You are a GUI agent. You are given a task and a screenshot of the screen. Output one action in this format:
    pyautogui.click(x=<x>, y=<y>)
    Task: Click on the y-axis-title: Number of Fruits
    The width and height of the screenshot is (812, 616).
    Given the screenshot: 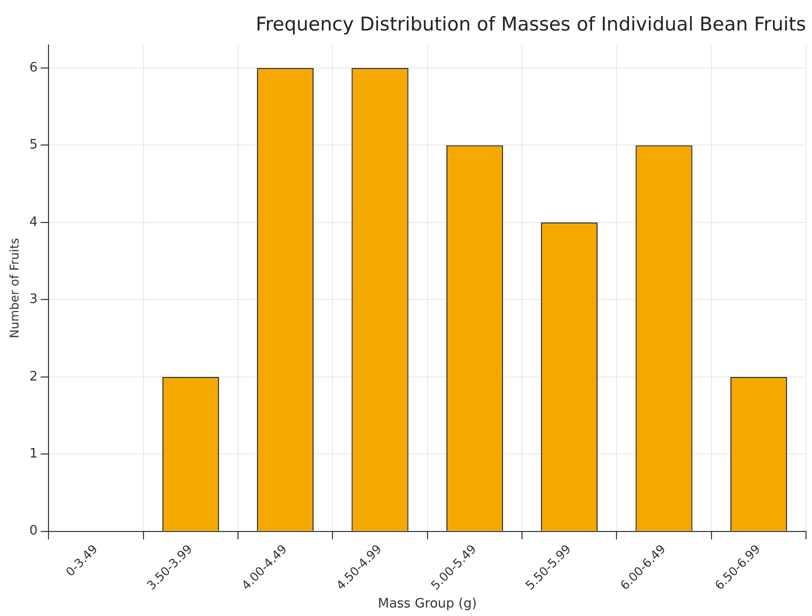 What is the action you would take?
    pyautogui.click(x=14, y=288)
    